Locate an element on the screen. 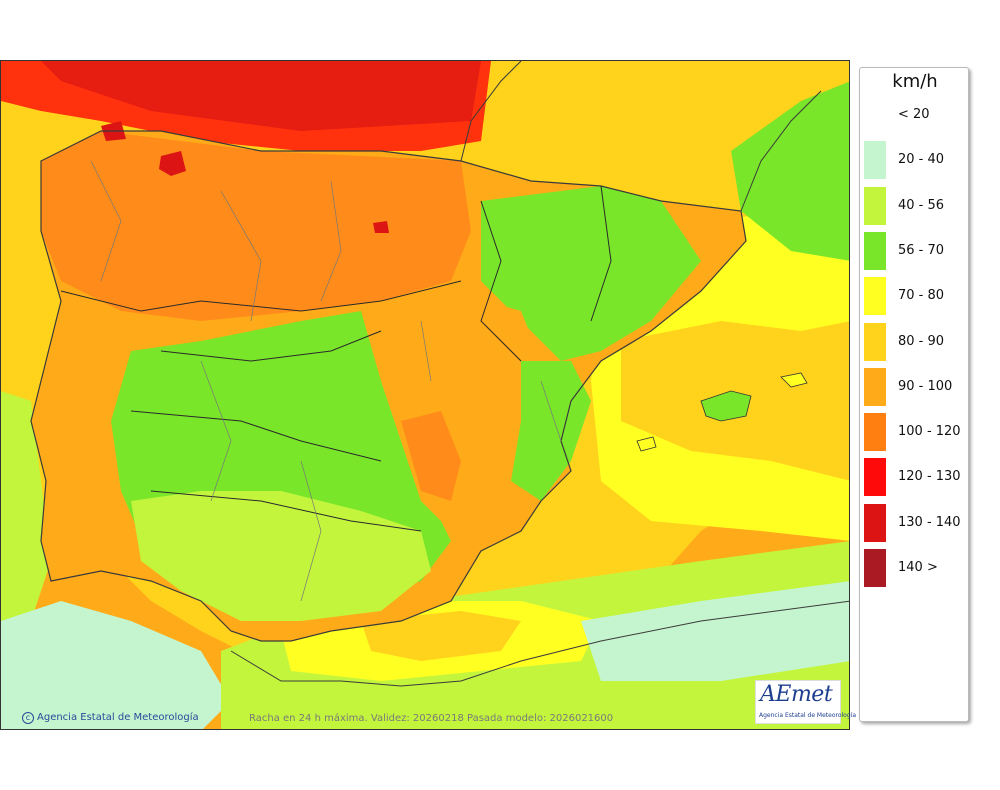 Image resolution: width=1000 pixels, height=790 pixels. copyright-text: c Agencia Estatal de Meteorología is located at coordinates (110, 718).